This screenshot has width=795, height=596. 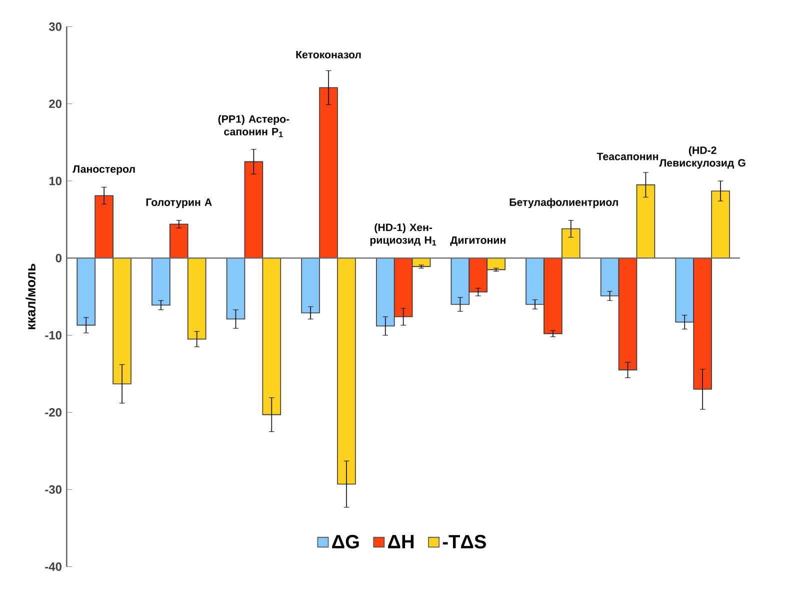 What do you see at coordinates (55, 26) in the screenshot?
I see `y-tick-label: 30` at bounding box center [55, 26].